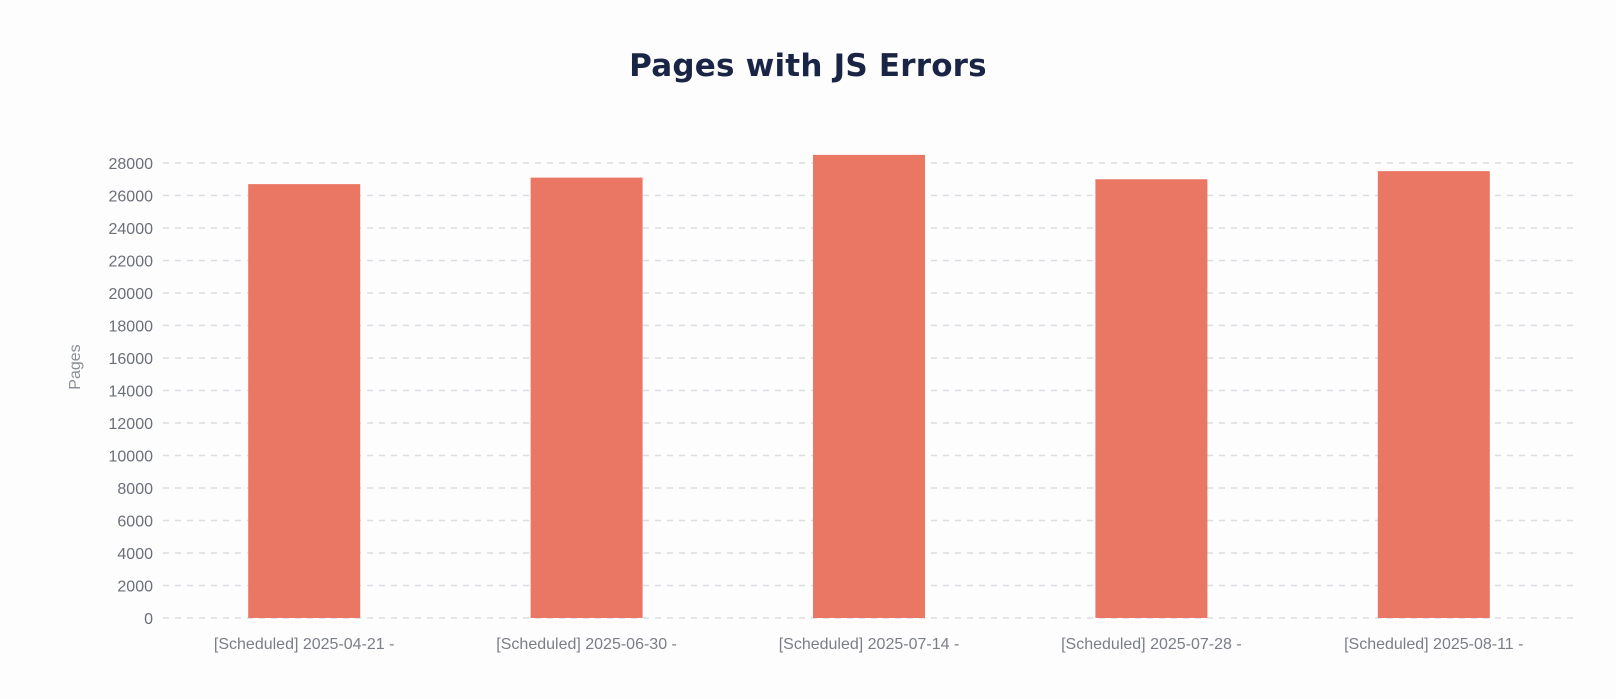 The height and width of the screenshot is (699, 1616). What do you see at coordinates (1433, 644) in the screenshot?
I see `x-tick-label: [Scheduled] 2025-08-11 -` at bounding box center [1433, 644].